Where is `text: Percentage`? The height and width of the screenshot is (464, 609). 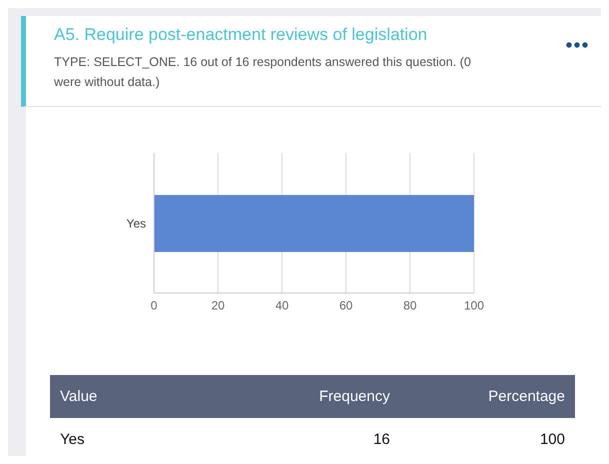 text: Percentage is located at coordinates (526, 396).